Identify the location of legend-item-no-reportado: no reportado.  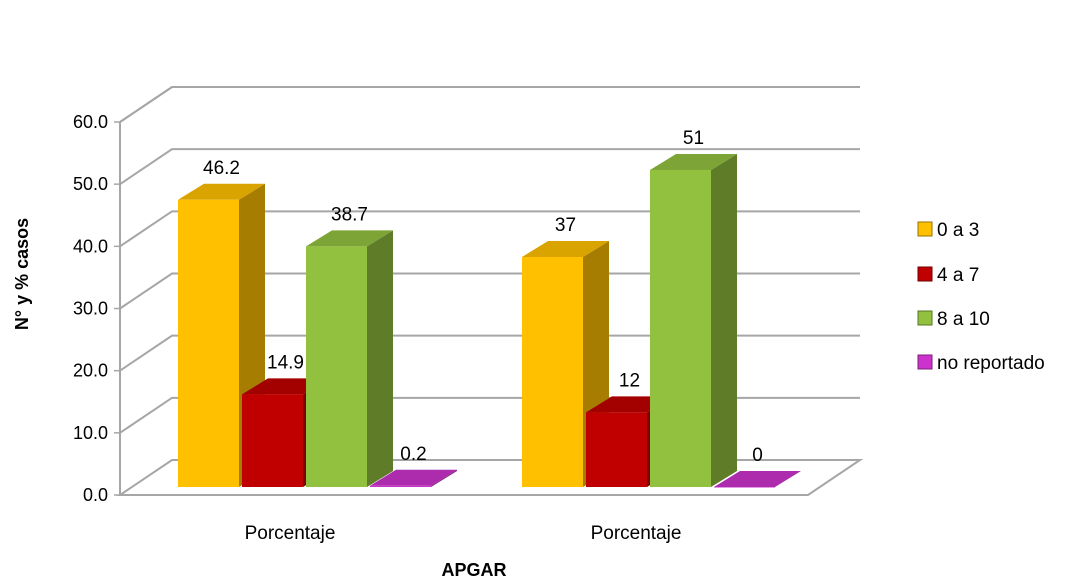
(981, 363).